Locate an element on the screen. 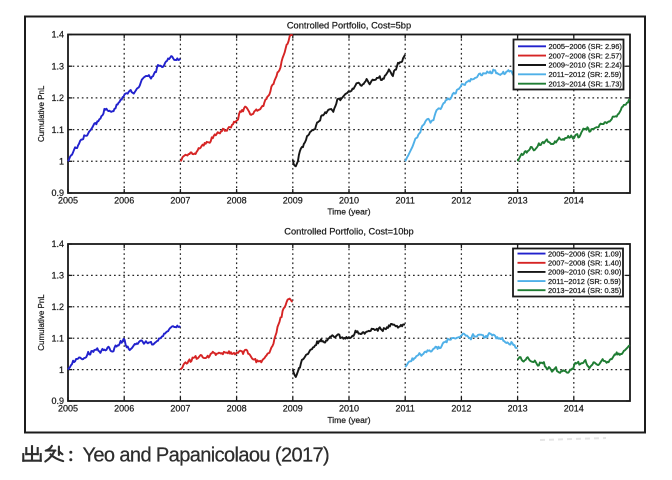 The image size is (672, 480). svg-text: 2013~2014 (SR: 1.73) is located at coordinates (586, 83).